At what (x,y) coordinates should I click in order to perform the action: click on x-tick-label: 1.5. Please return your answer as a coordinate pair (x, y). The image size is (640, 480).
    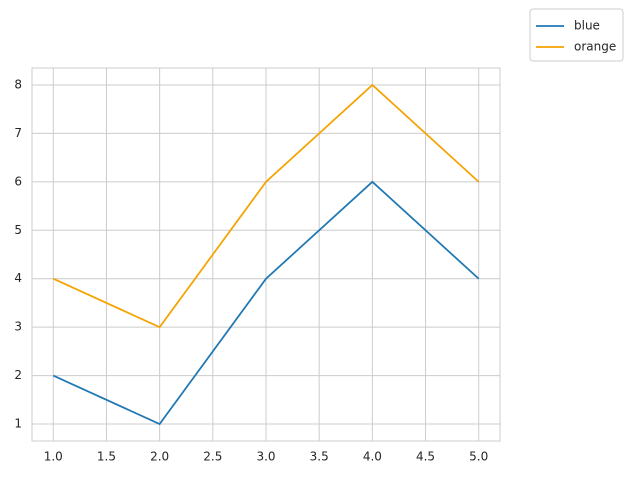
    Looking at the image, I should click on (106, 457).